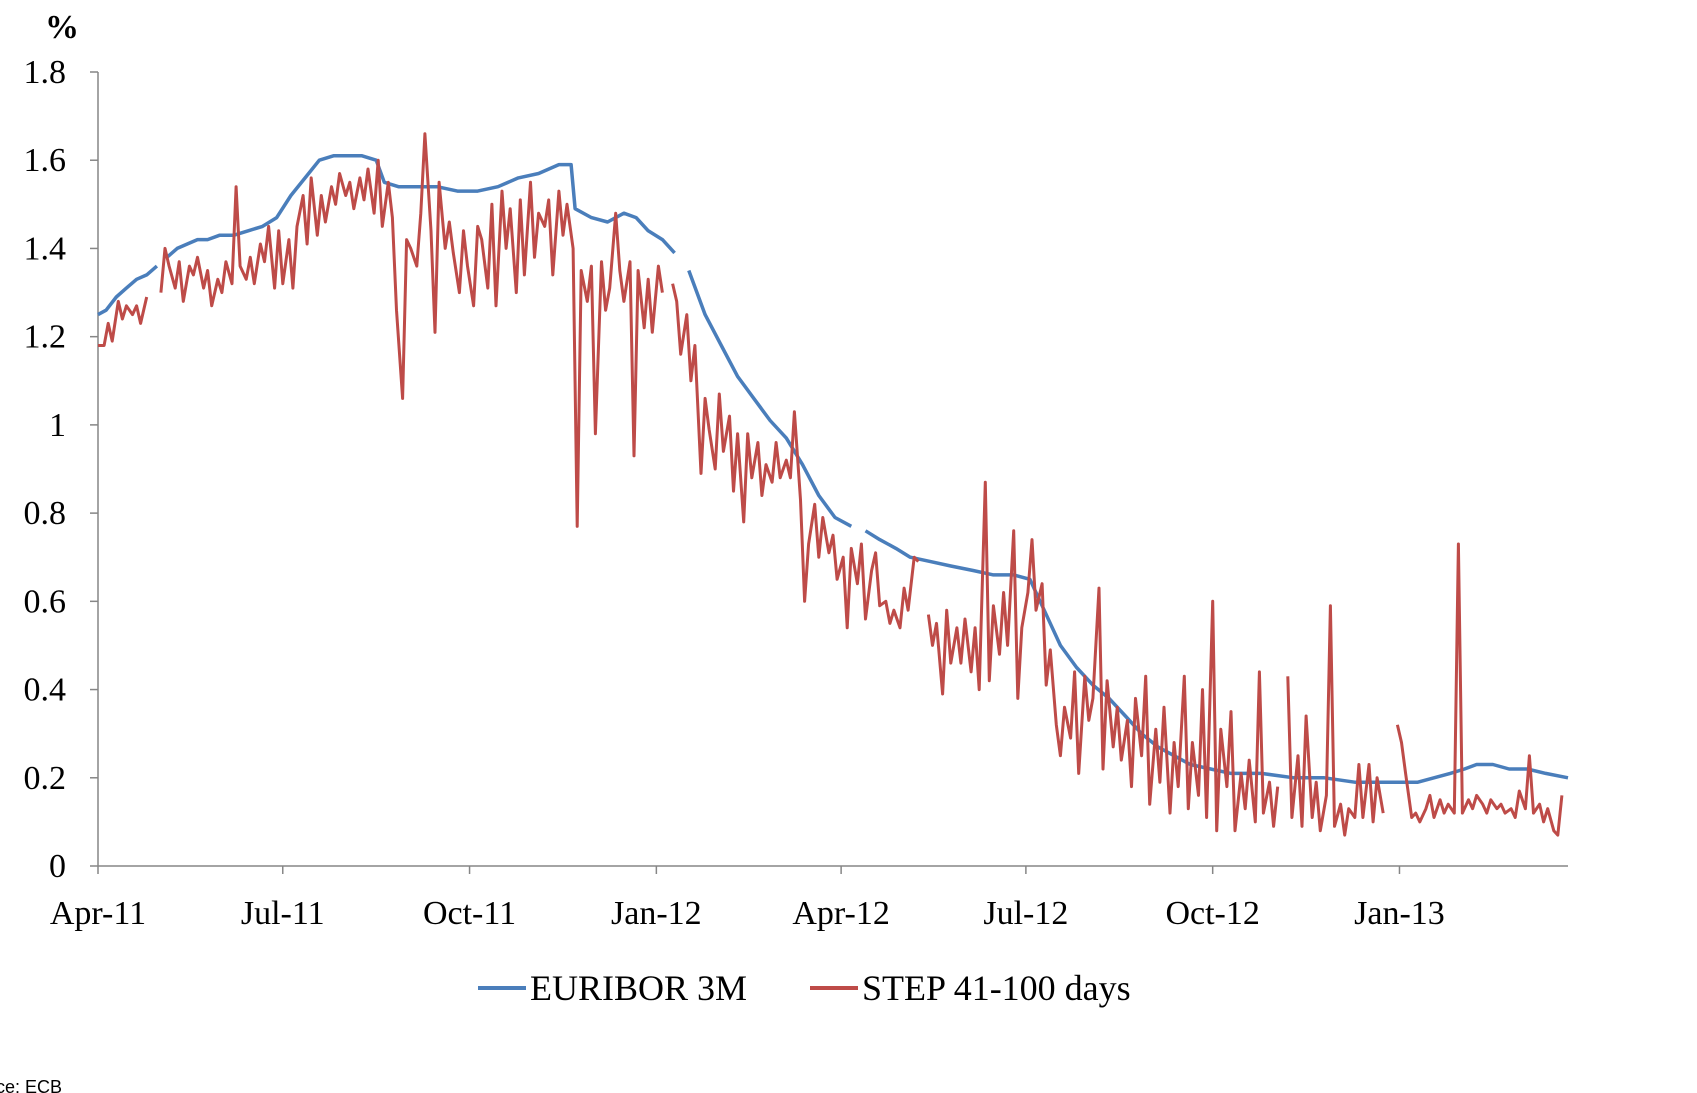 Image resolution: width=1697 pixels, height=1093 pixels. I want to click on y-tick-label: 0.2, so click(45, 778).